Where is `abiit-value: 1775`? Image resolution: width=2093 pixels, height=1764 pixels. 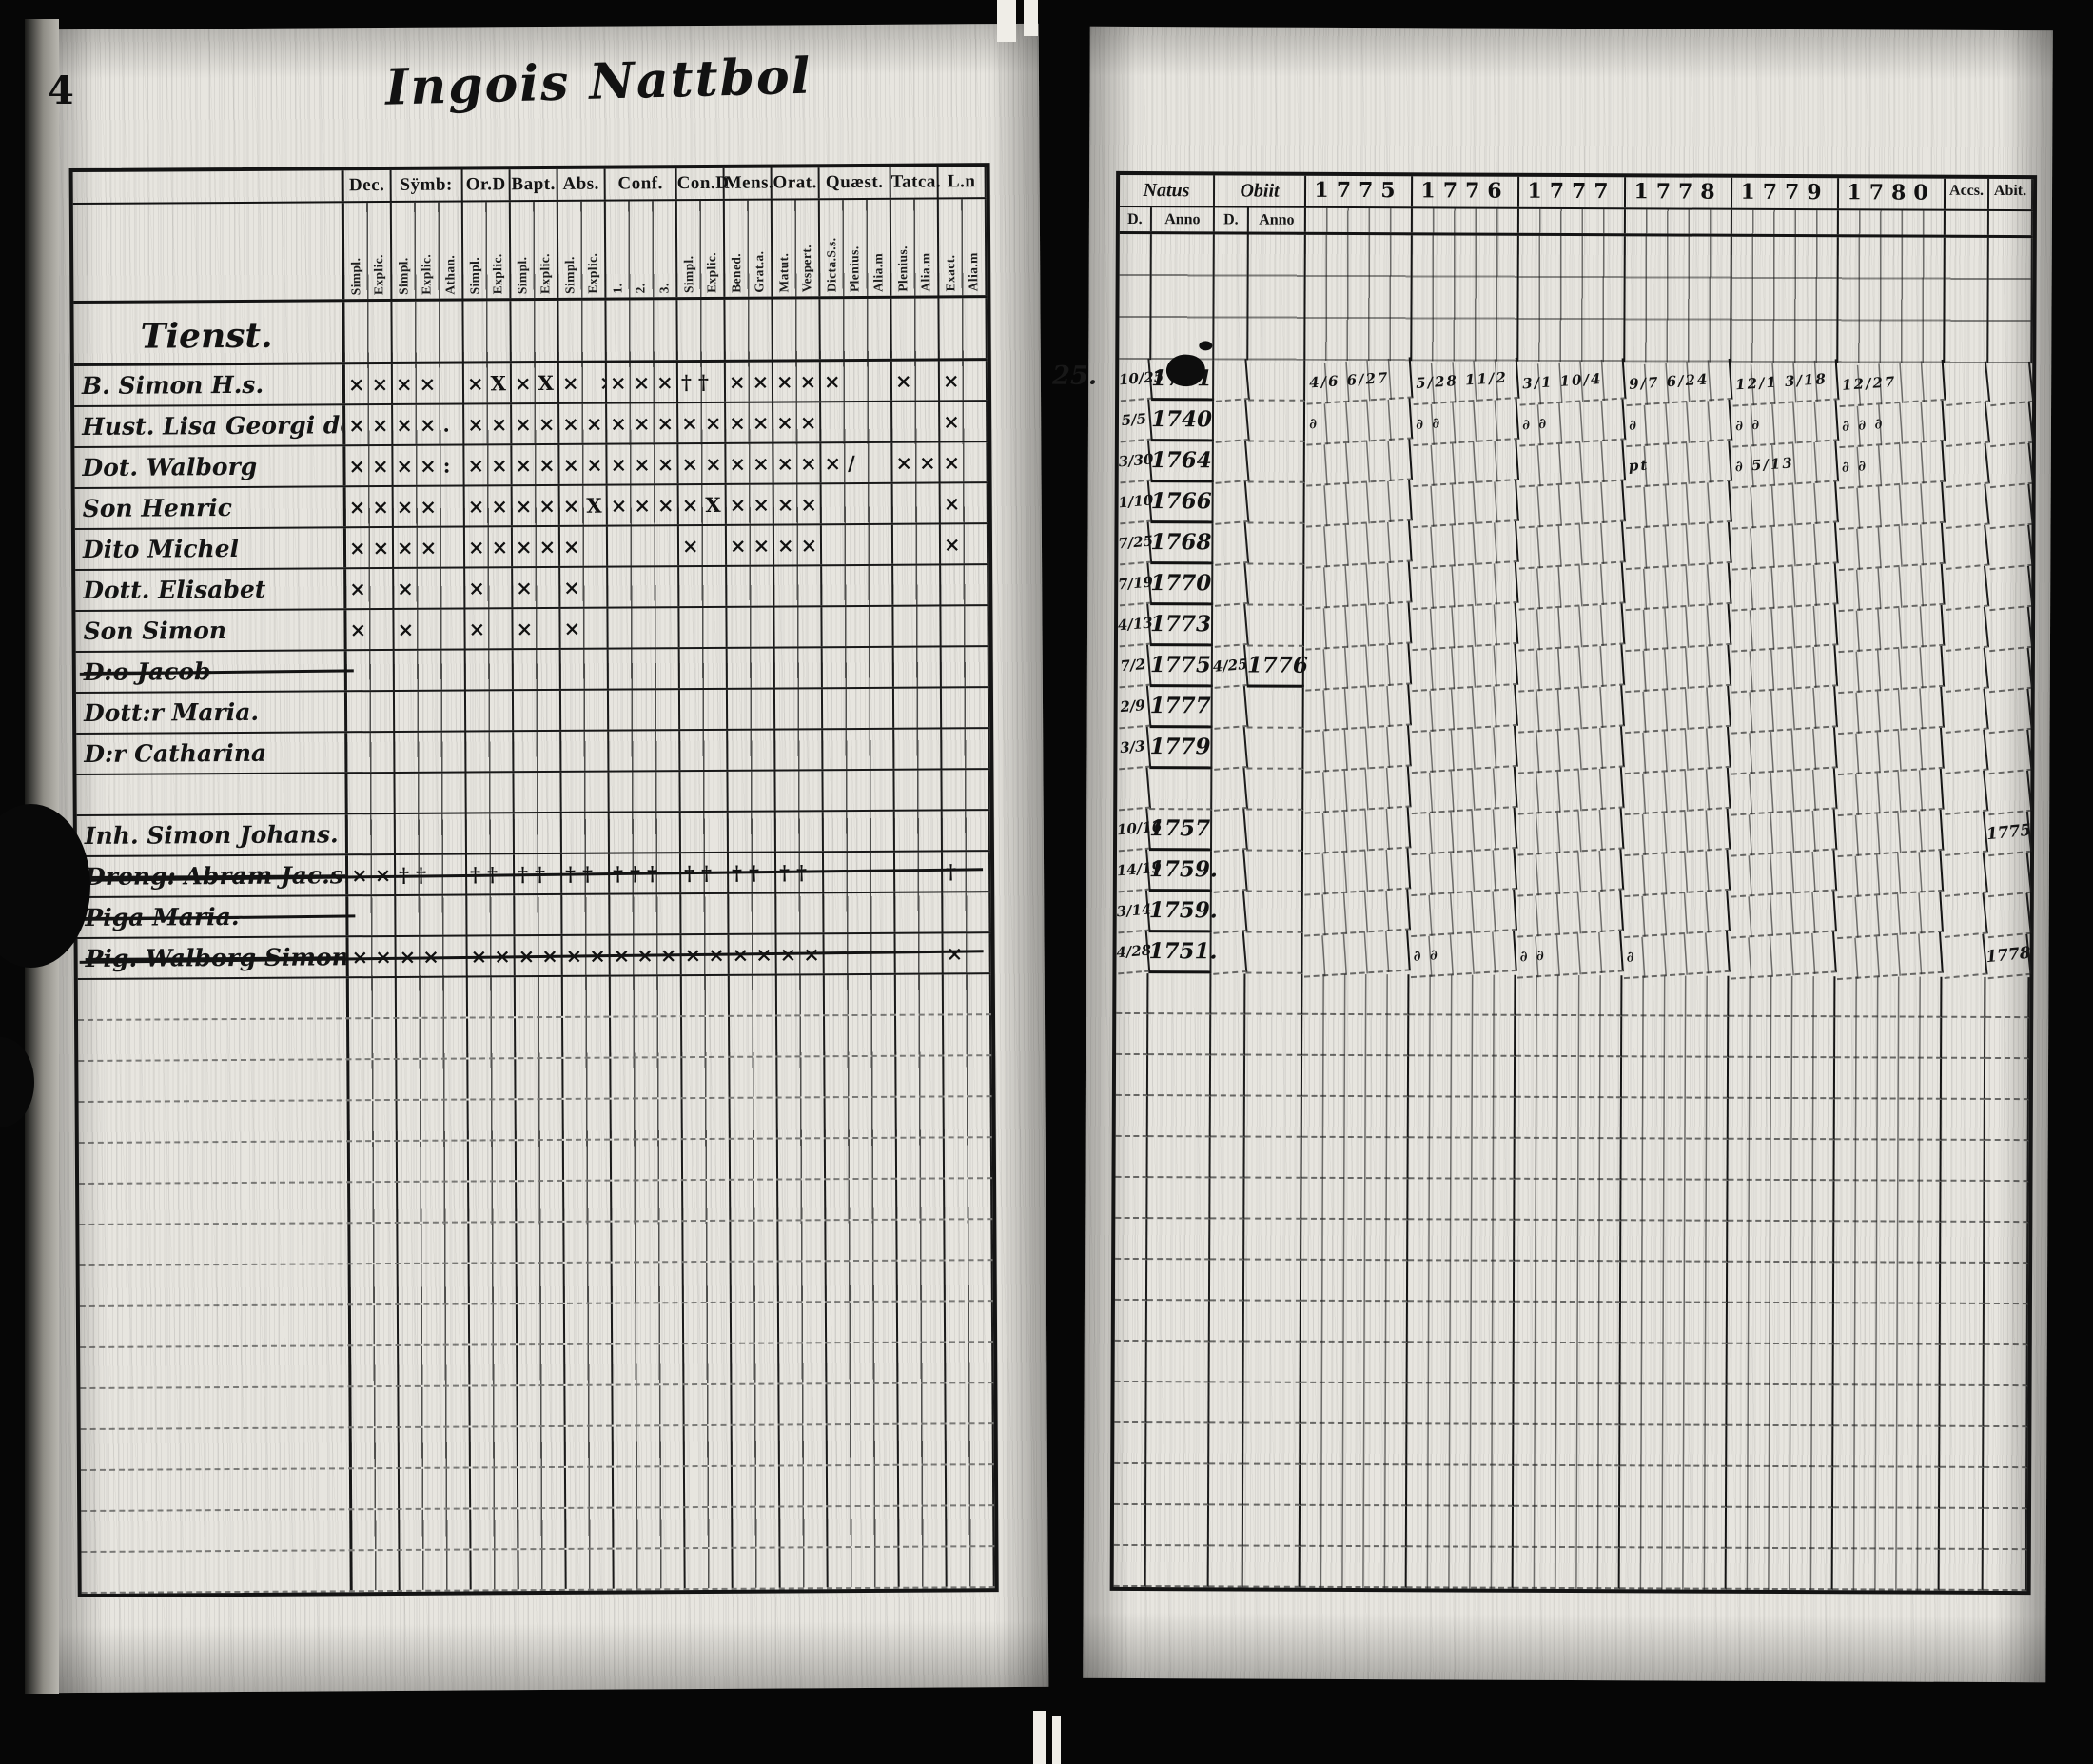 abiit-value: 1775 is located at coordinates (2008, 834).